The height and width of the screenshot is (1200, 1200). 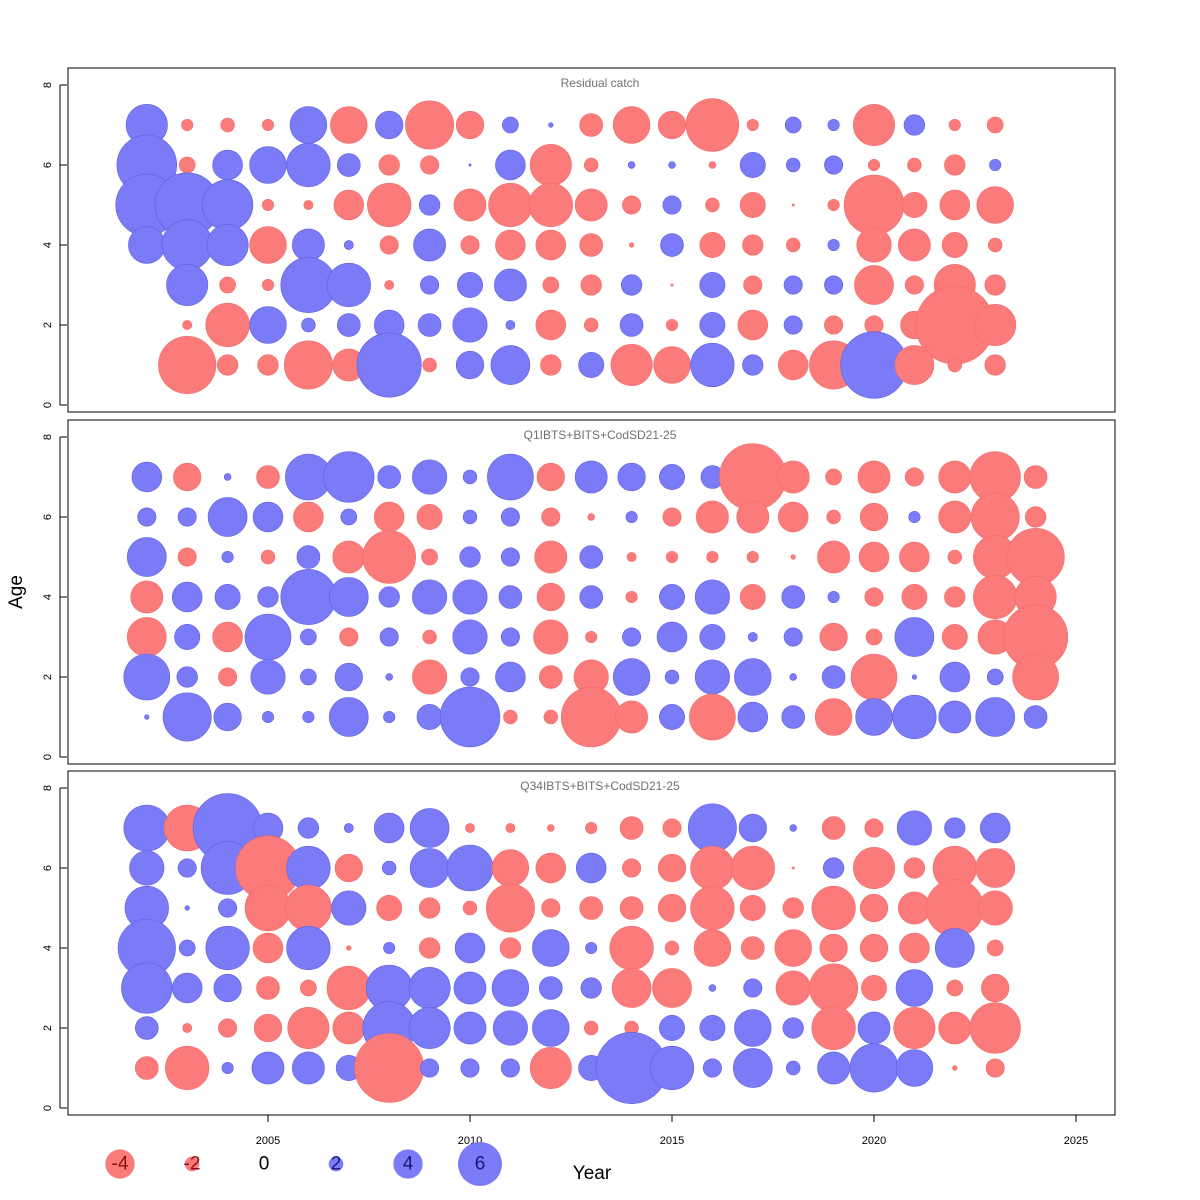 I want to click on x-axis: 2005 2010 2015 2020 2025, so click(x=672, y=1130).